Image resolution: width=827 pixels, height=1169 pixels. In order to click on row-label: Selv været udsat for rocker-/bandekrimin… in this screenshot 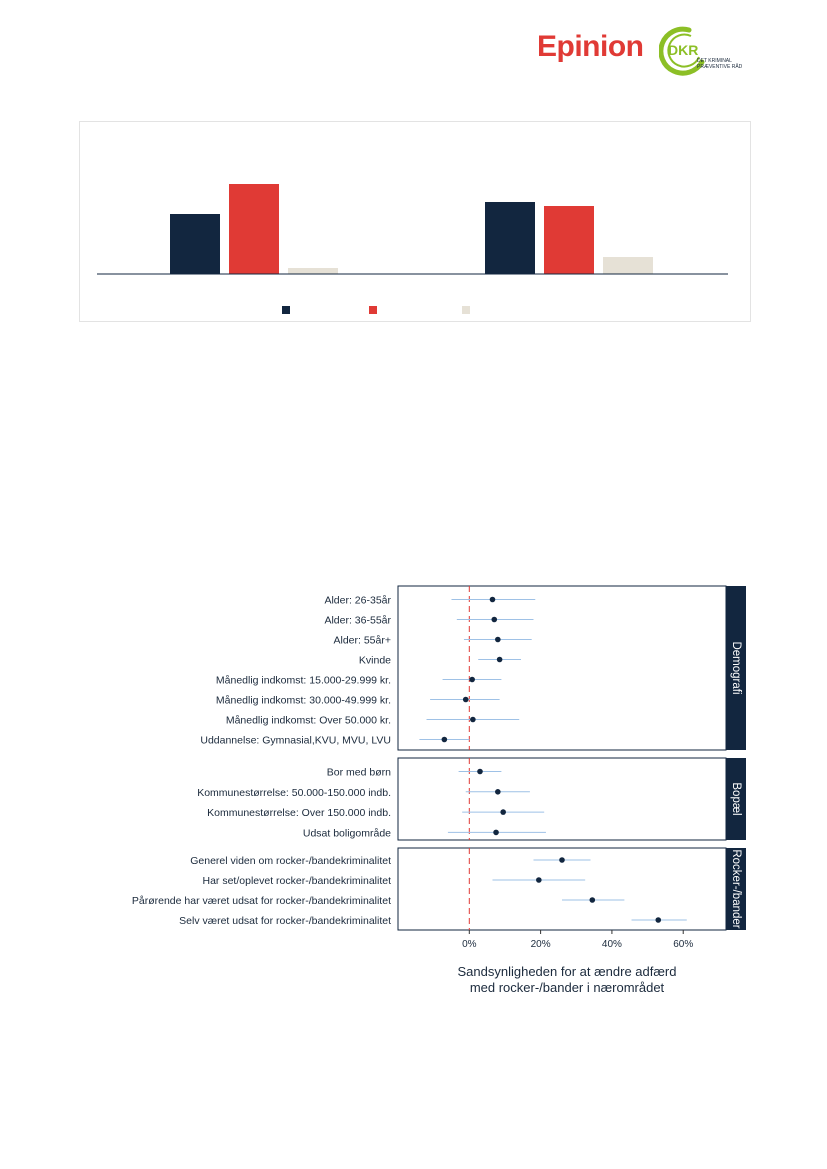, I will do `click(285, 921)`.